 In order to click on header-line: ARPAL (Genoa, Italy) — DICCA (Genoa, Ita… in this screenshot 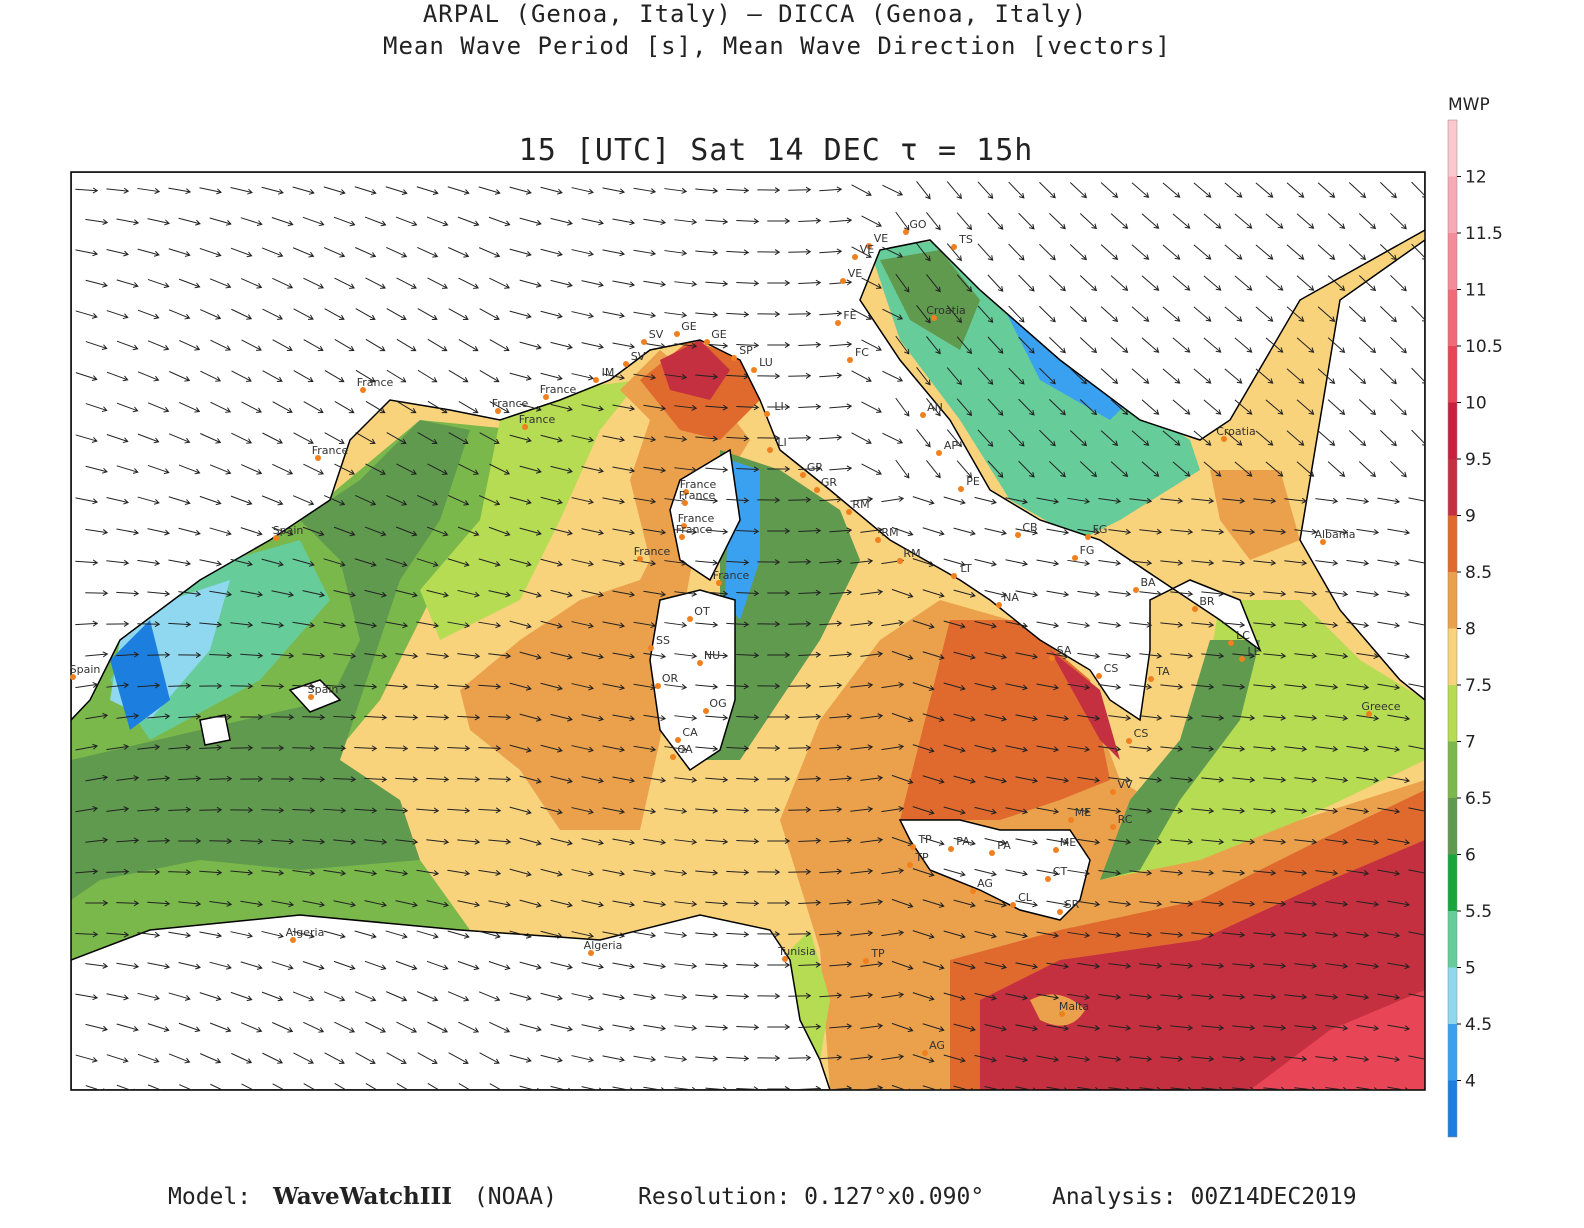, I will do `click(755, 14)`.